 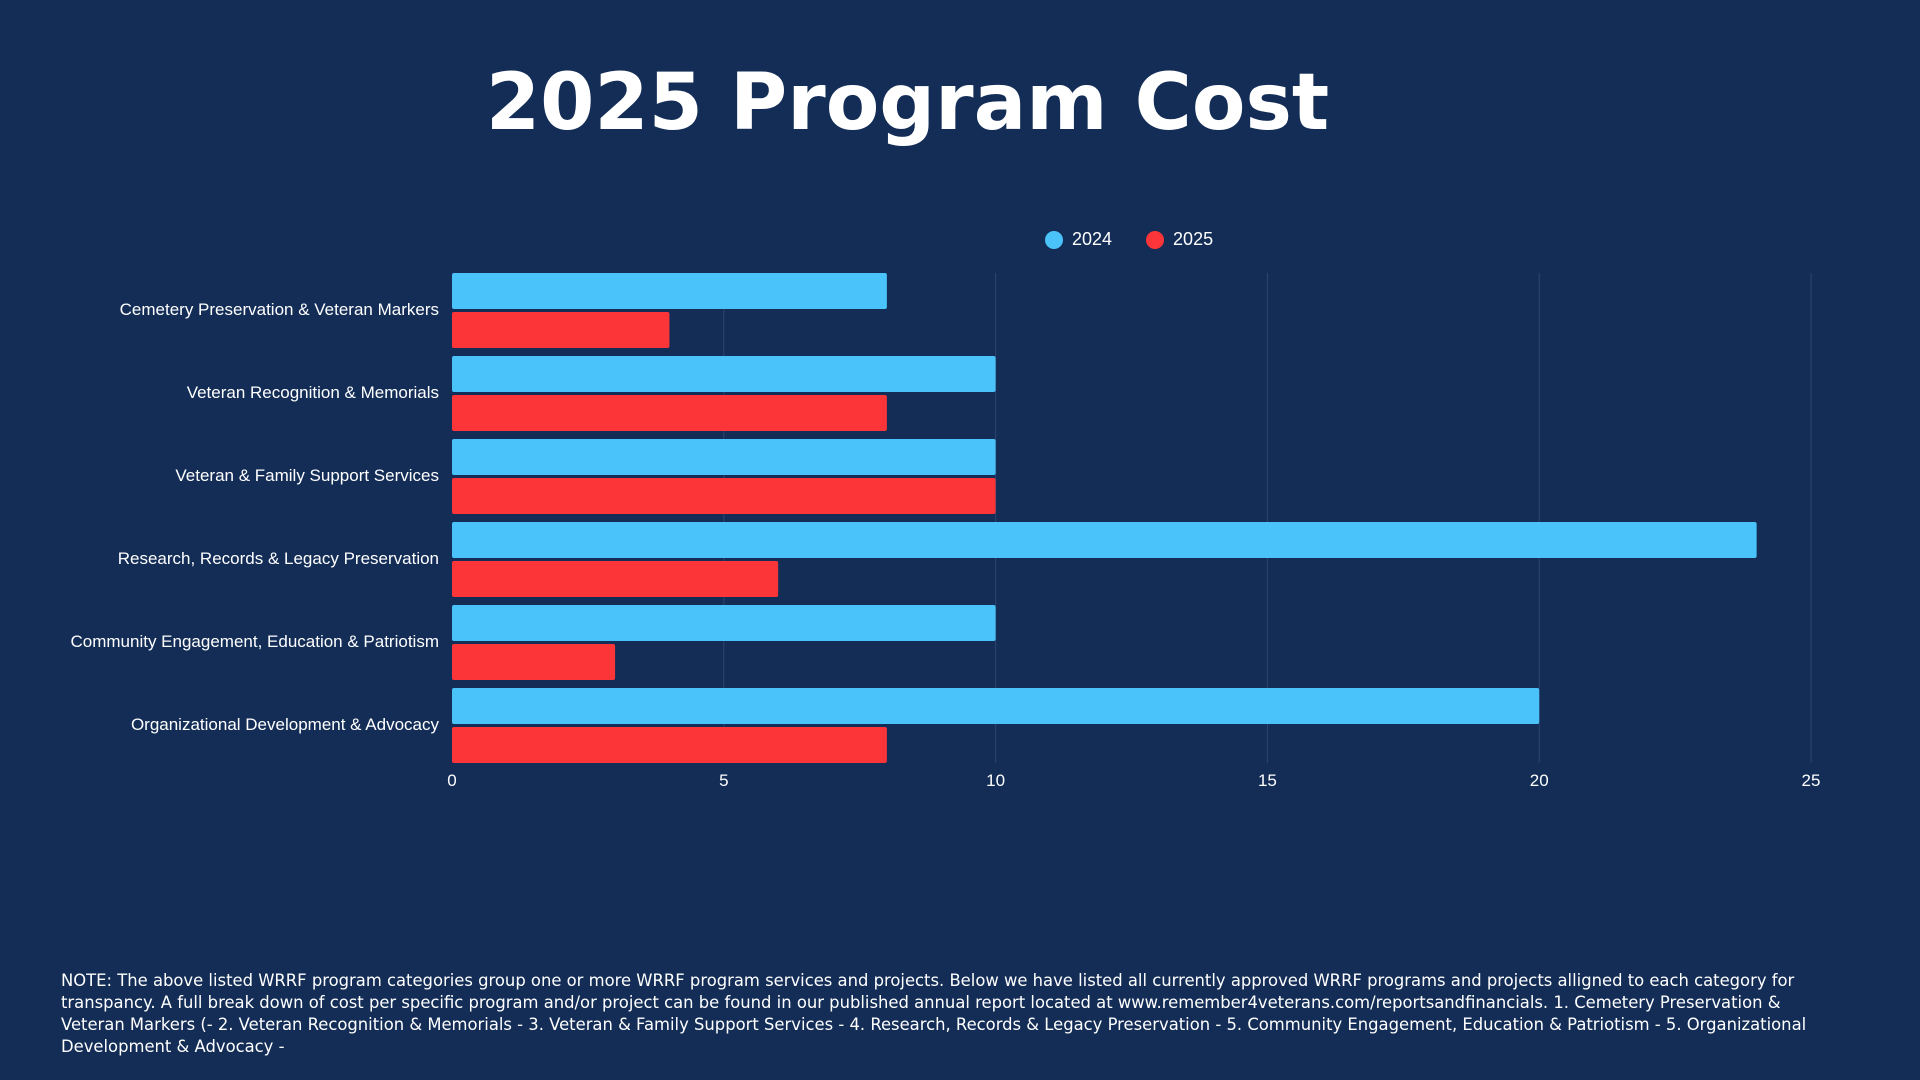 I want to click on legend-label-2024: 2024, so click(x=1092, y=239).